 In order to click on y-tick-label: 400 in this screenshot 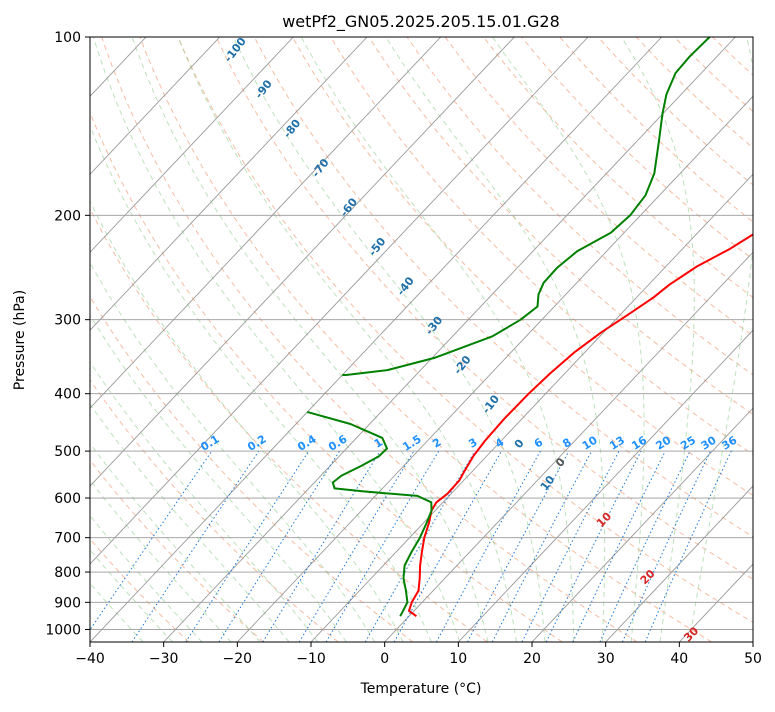, I will do `click(67, 395)`.